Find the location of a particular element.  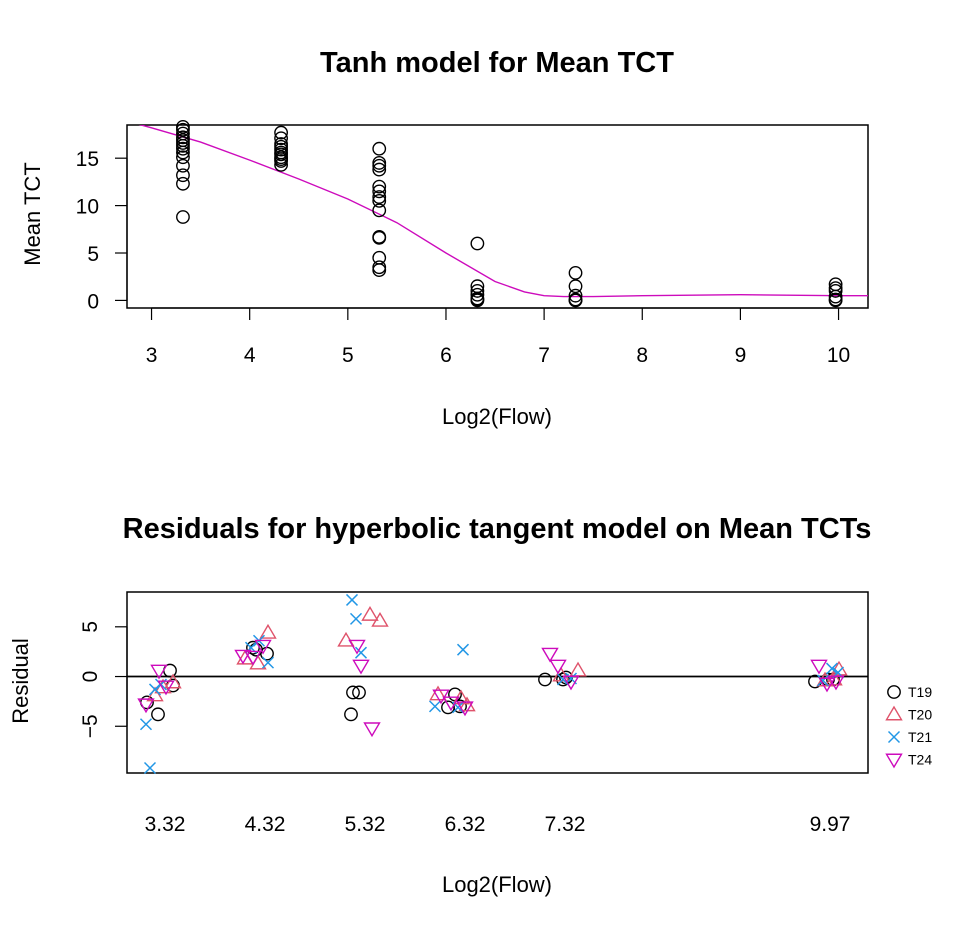

x-tick-label: 3.32 is located at coordinates (165, 824).